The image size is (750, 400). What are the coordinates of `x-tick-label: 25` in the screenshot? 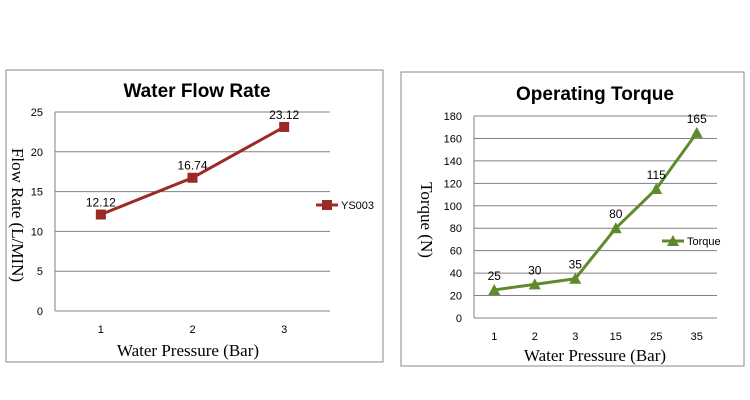 It's located at (656, 337).